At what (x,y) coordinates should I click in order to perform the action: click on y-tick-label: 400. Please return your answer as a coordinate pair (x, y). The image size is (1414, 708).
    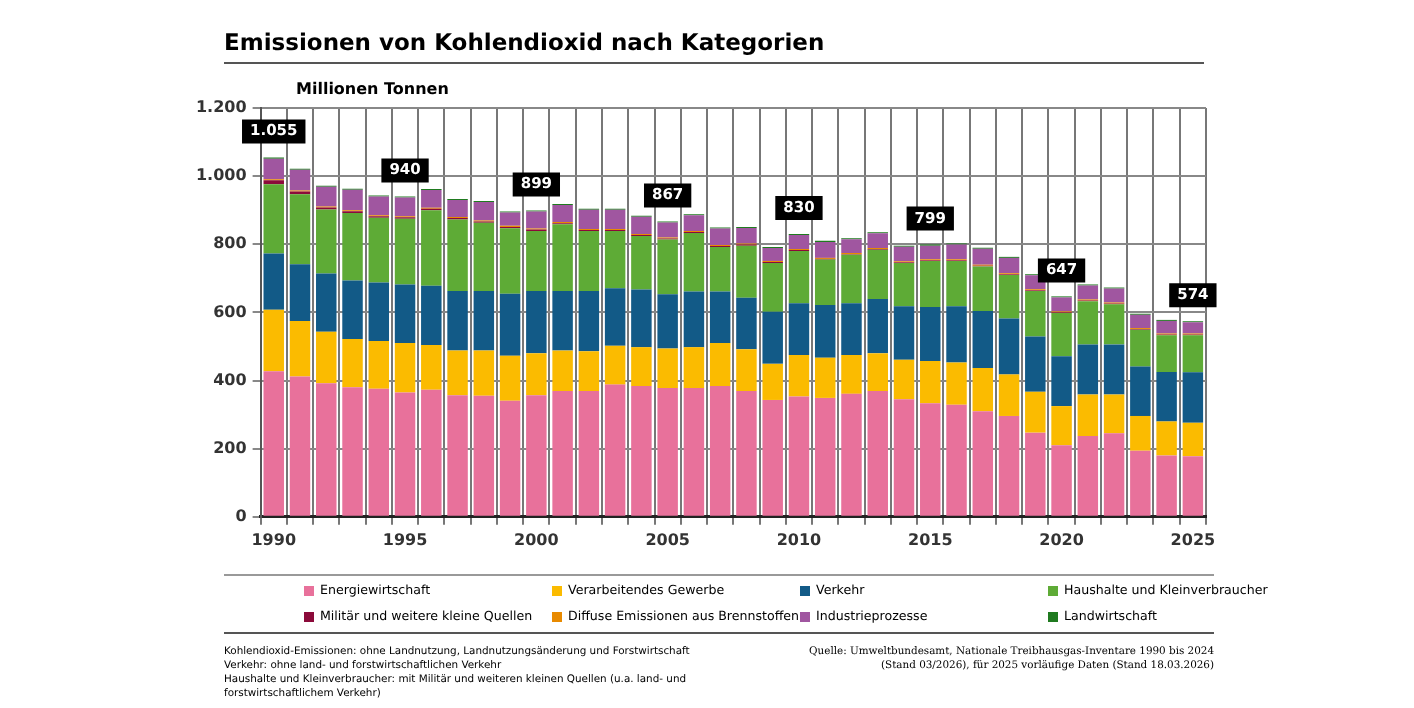
    Looking at the image, I should click on (230, 379).